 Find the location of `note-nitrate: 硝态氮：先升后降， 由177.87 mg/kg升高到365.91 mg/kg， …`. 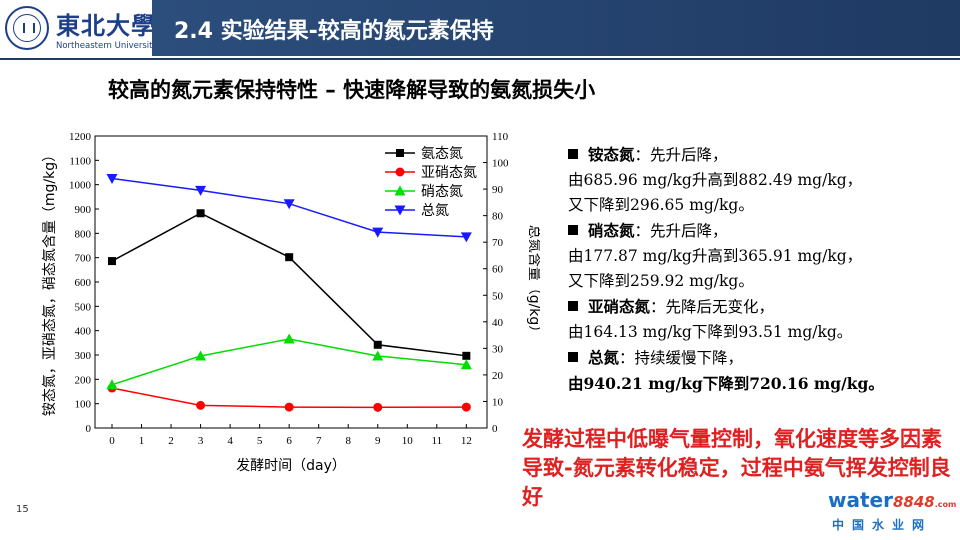

note-nitrate: 硝态氮：先升后降， 由177.87 mg/kg升高到365.91 mg/kg， … is located at coordinates (760, 256).